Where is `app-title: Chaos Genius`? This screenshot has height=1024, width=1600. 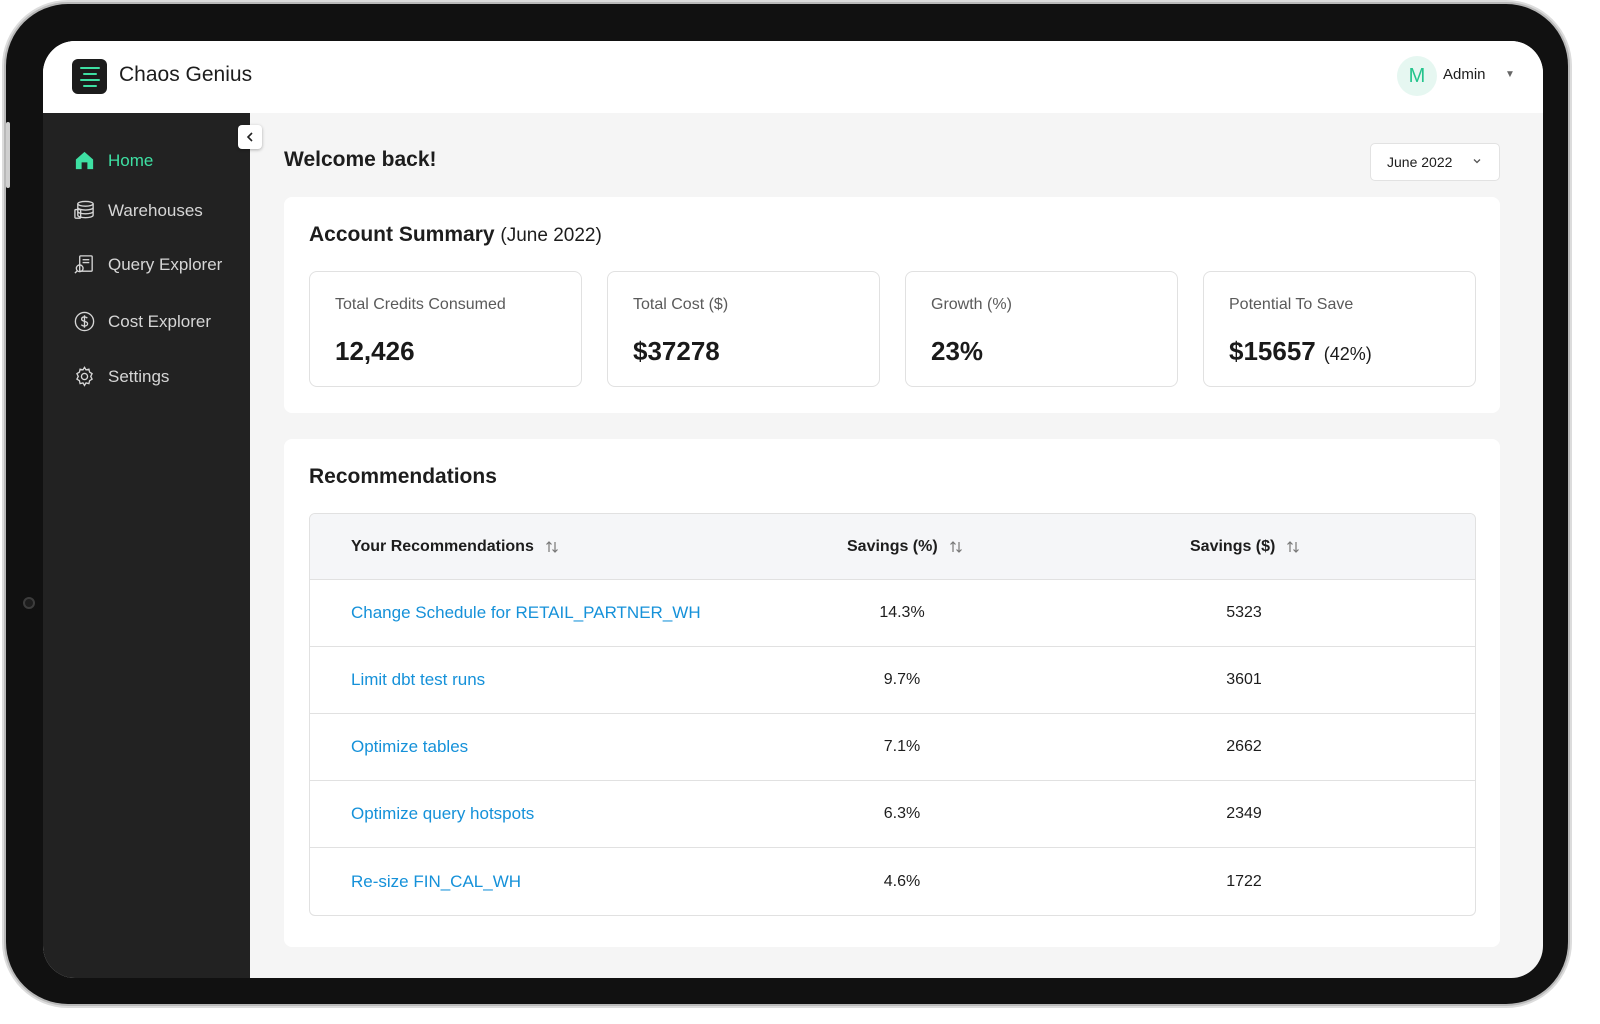
app-title: Chaos Genius is located at coordinates (186, 74).